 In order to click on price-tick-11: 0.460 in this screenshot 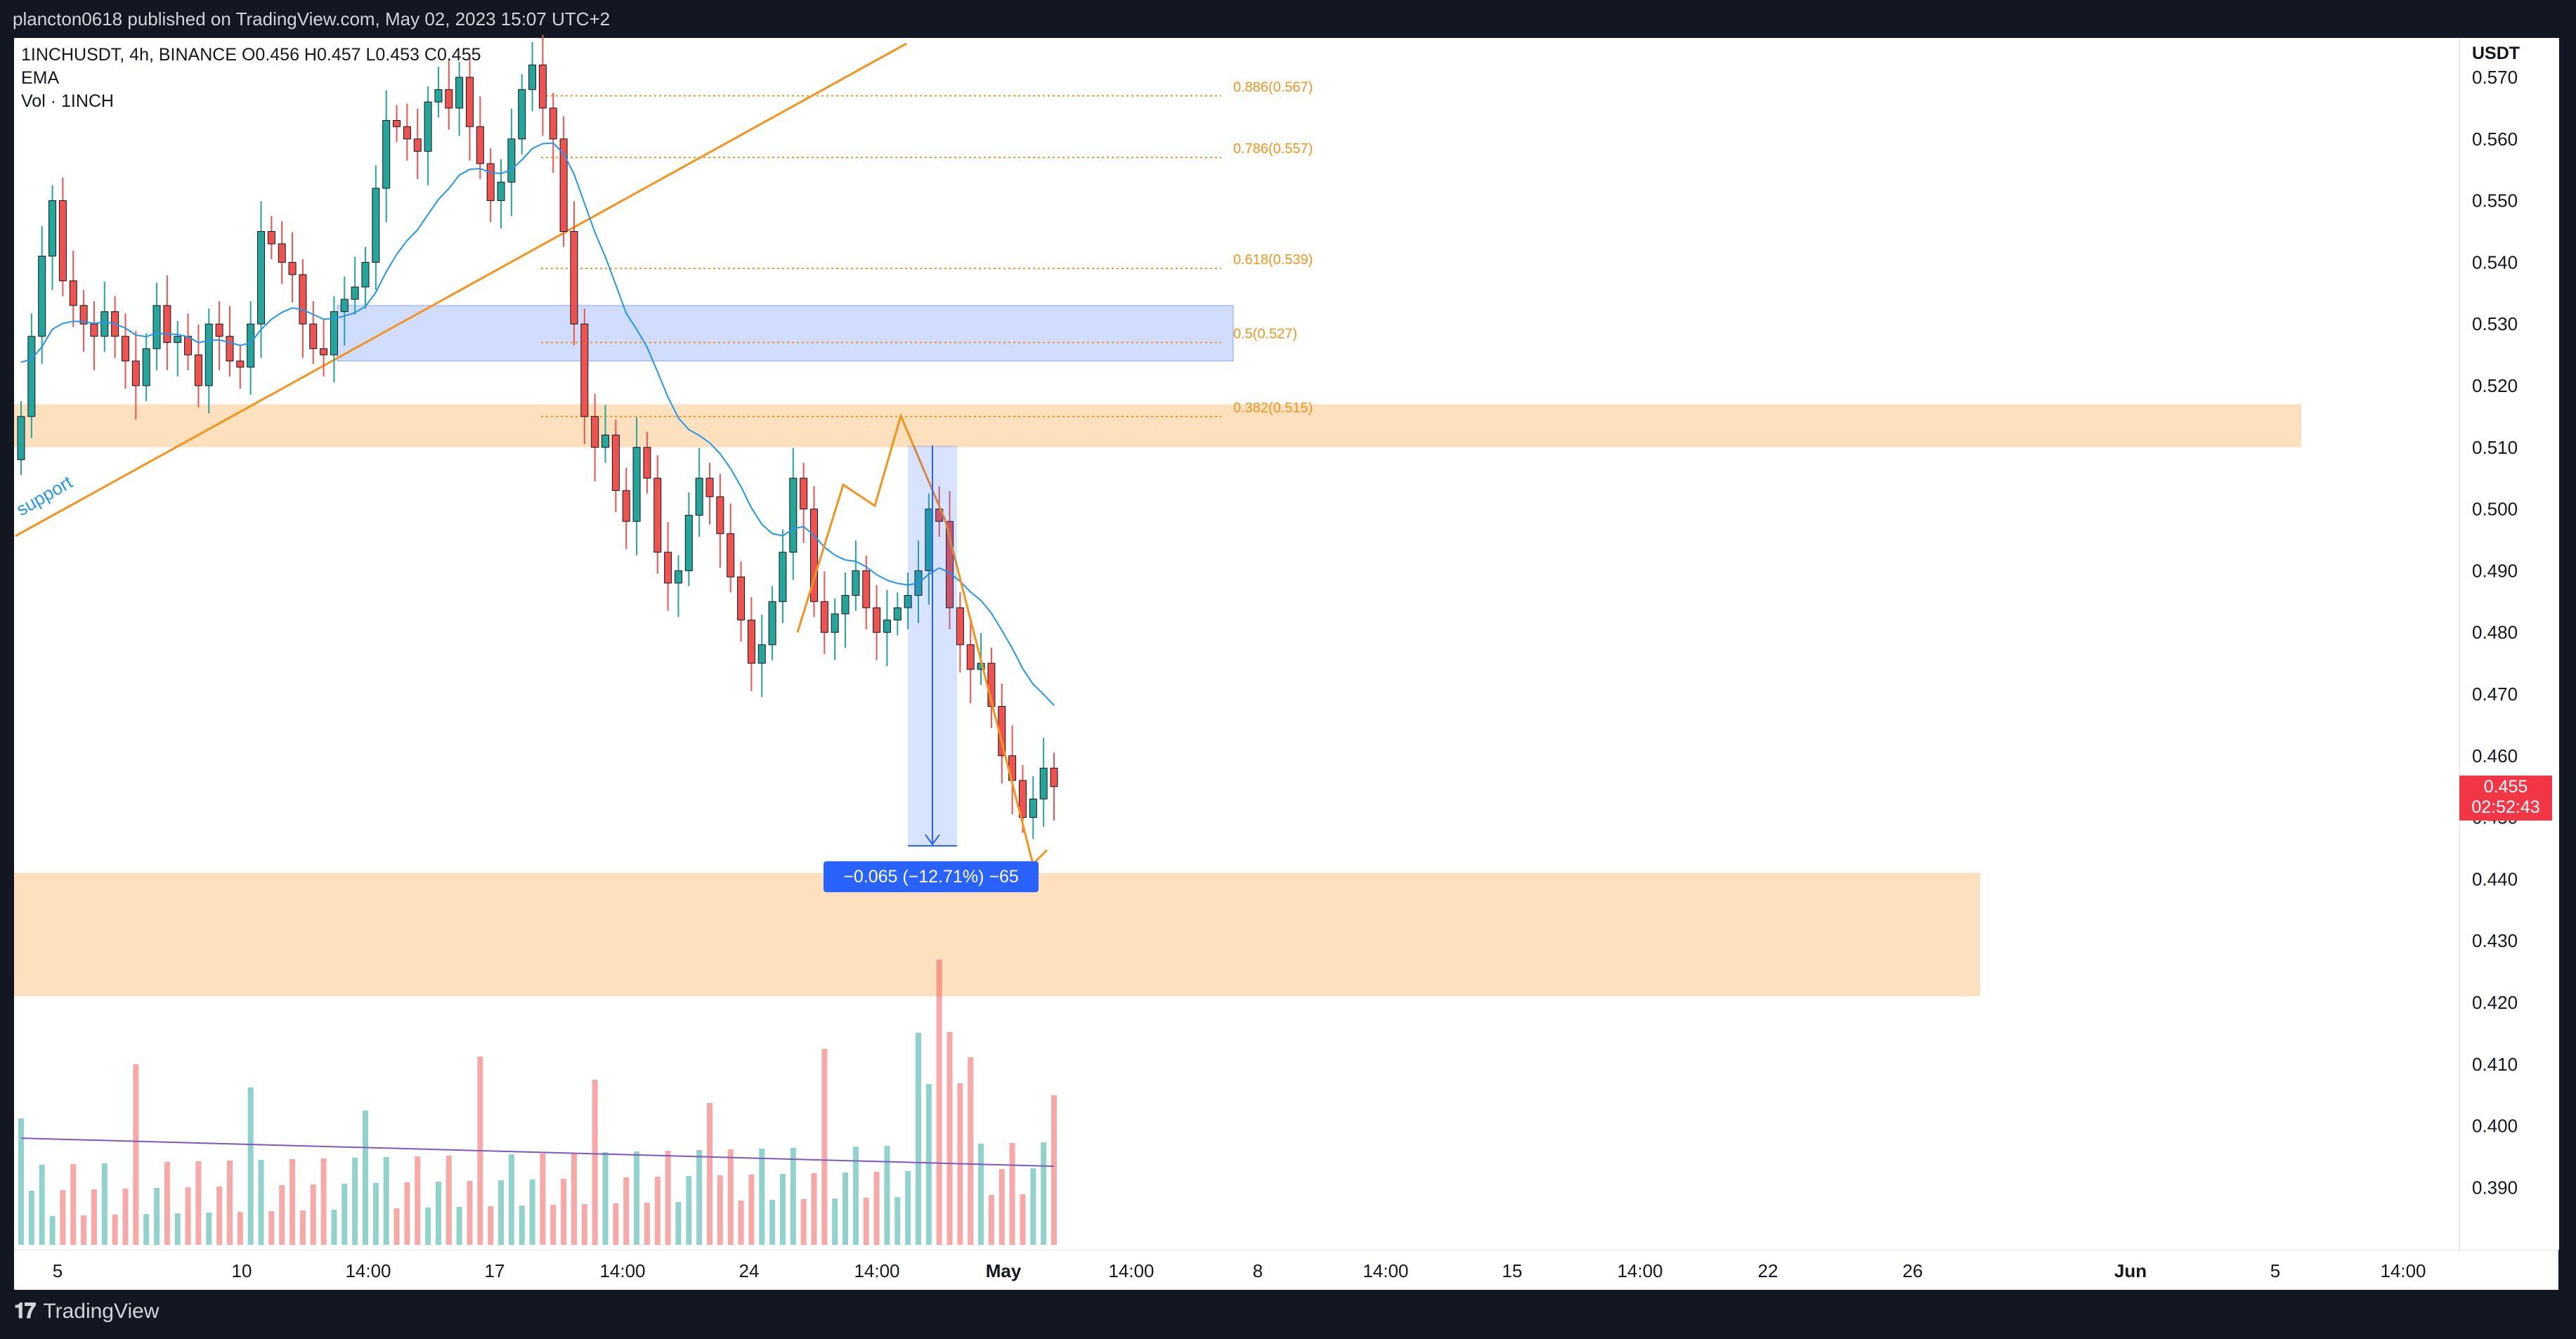, I will do `click(2495, 755)`.